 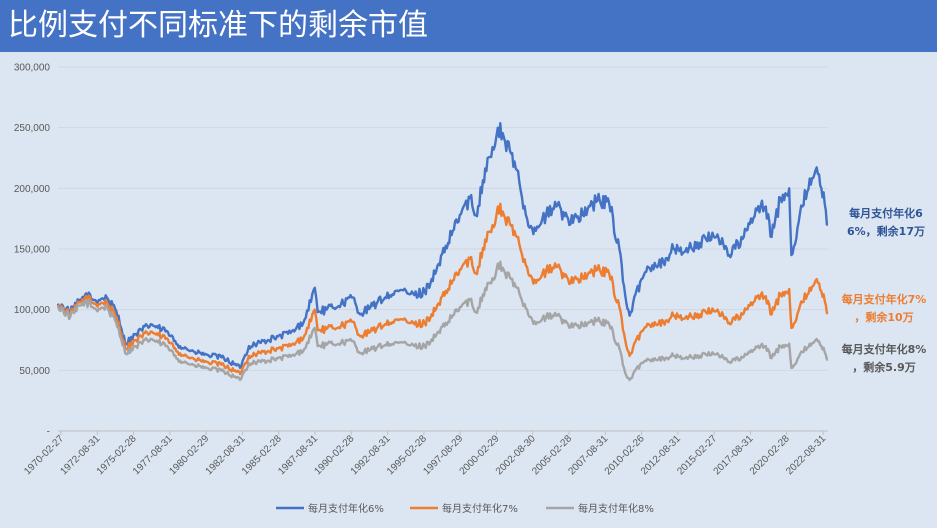 I want to click on annotation-2: 每月支付年化7%, so click(x=884, y=299).